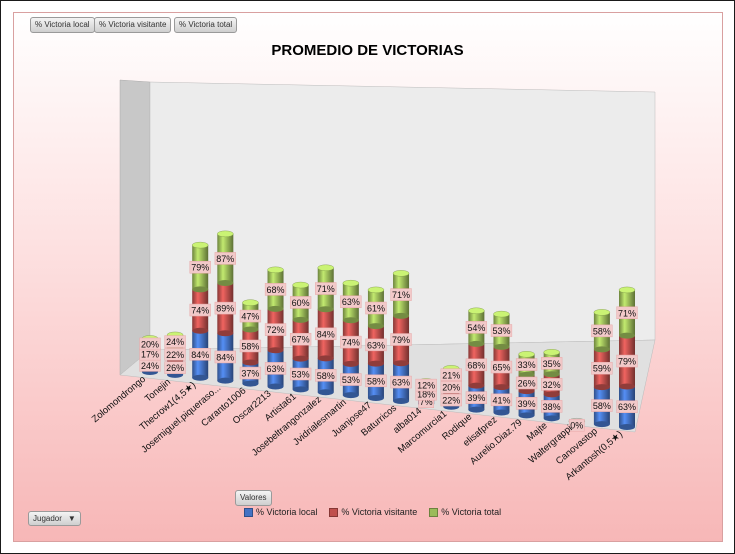 This screenshot has width=735, height=554. Describe the element at coordinates (426, 402) in the screenshot. I see `svg-text: 7%` at that location.